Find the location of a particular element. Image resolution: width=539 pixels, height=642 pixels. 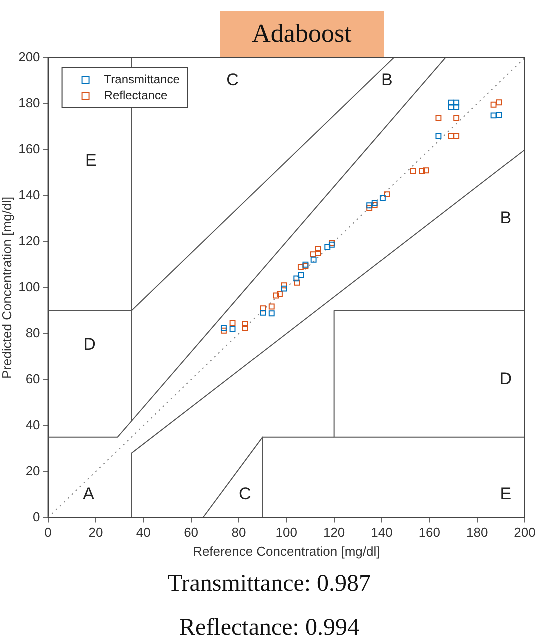

y-tick-label: 80 is located at coordinates (33, 332).